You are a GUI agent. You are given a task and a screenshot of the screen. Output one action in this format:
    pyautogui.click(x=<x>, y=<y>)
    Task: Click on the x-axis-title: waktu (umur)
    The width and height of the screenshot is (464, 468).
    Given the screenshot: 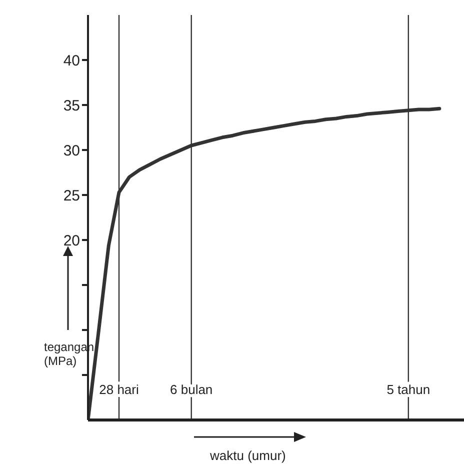 What is the action you would take?
    pyautogui.click(x=248, y=455)
    